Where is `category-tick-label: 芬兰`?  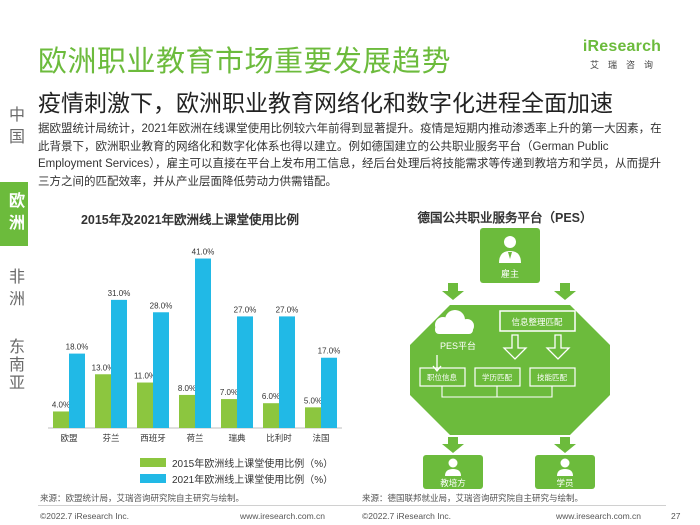 category-tick-label: 芬兰 is located at coordinates (110, 438).